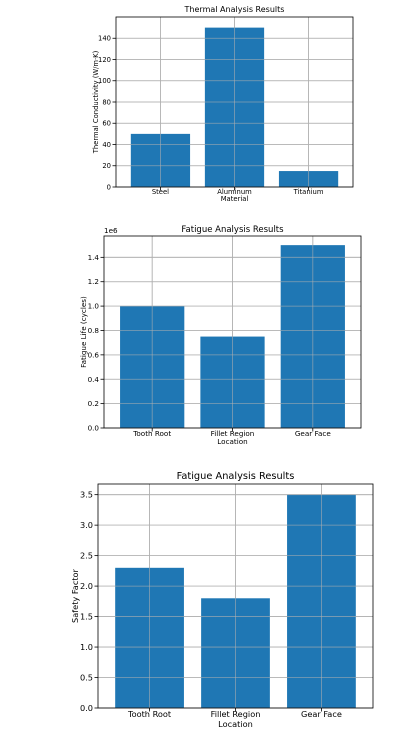 Image resolution: width=418 pixels, height=742 pixels. What do you see at coordinates (96, 102) in the screenshot?
I see `y-axis-label: Thermal Conductivity (W/m·K)` at bounding box center [96, 102].